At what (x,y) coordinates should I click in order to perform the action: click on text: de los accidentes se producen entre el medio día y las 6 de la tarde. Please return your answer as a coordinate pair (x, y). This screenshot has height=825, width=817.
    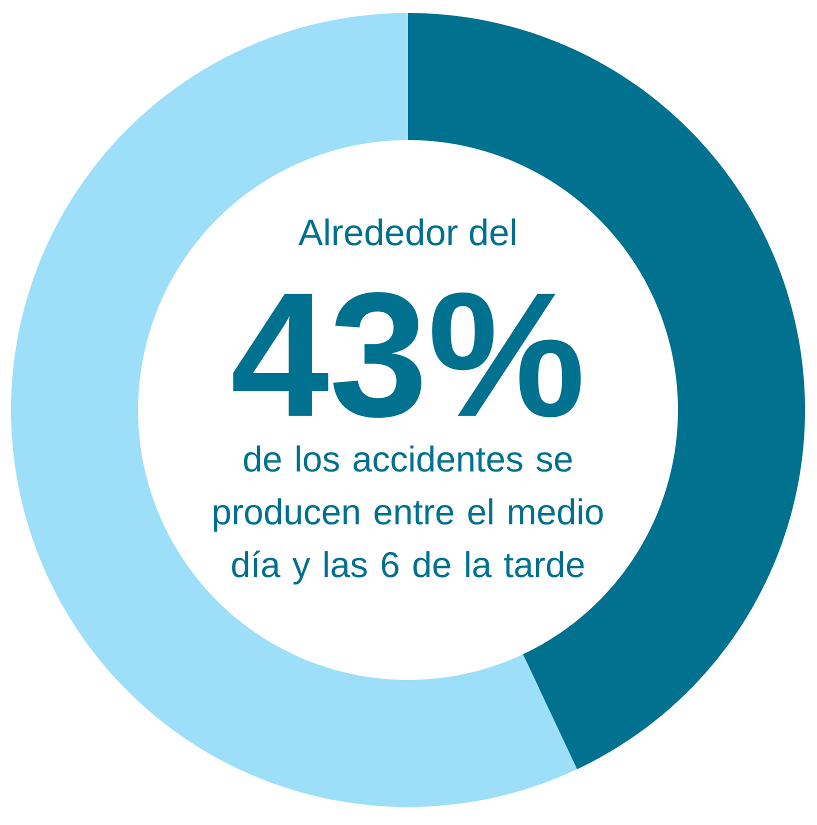
    Looking at the image, I should click on (408, 515).